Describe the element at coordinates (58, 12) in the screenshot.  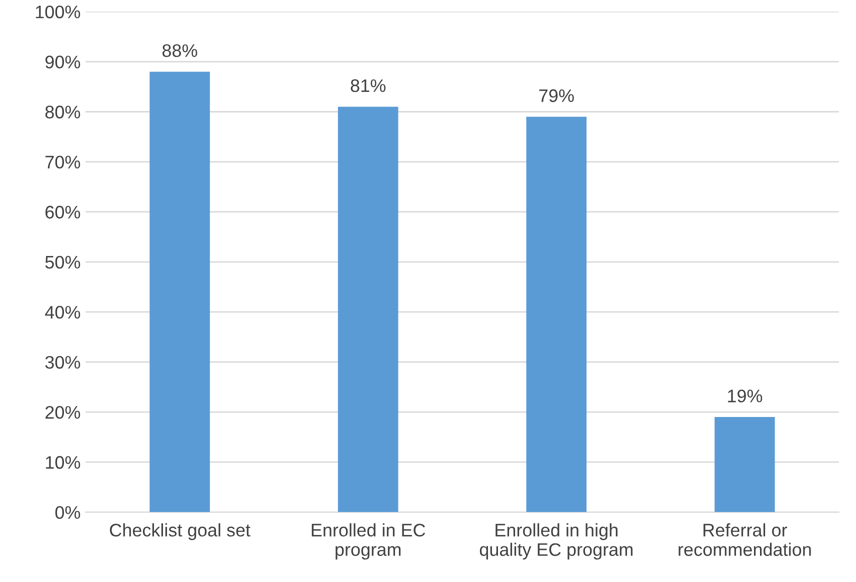
I see `y-tick-label: 100%` at that location.